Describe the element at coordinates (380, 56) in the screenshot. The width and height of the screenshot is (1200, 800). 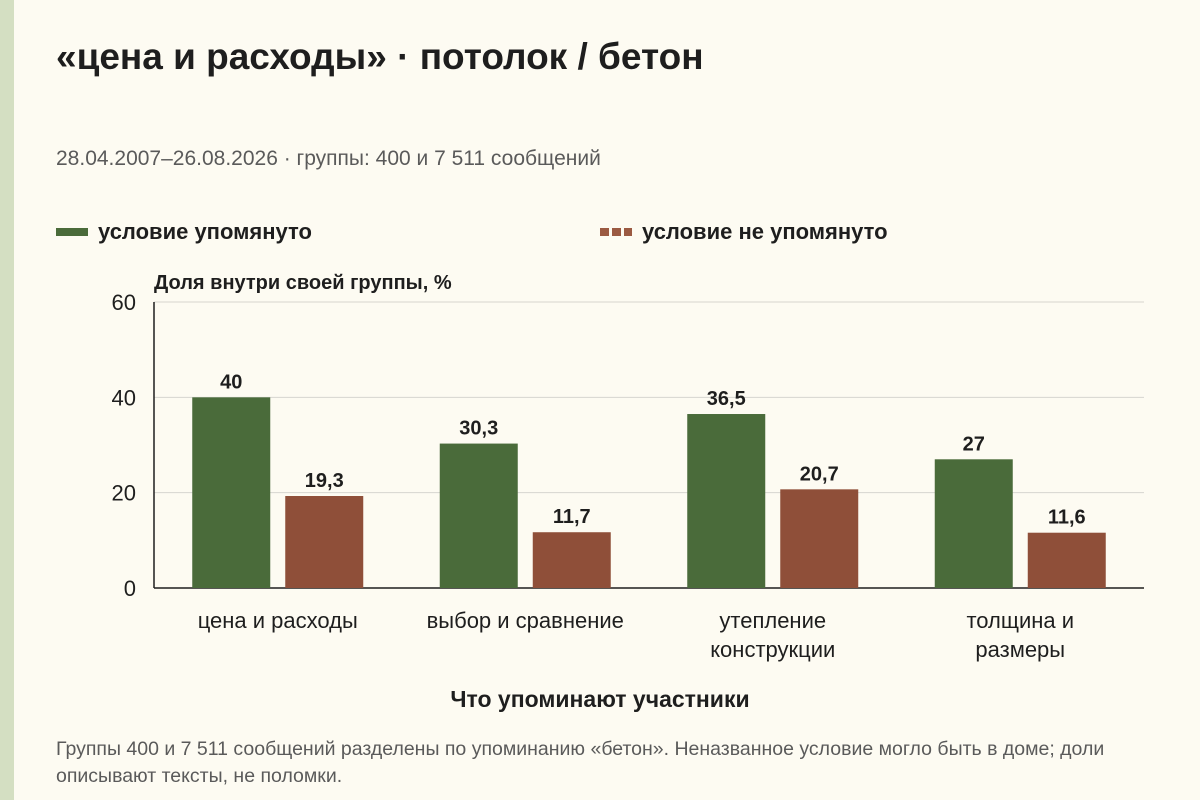
I see `chart-title: «цена и расходы» · потолок / бетон` at that location.